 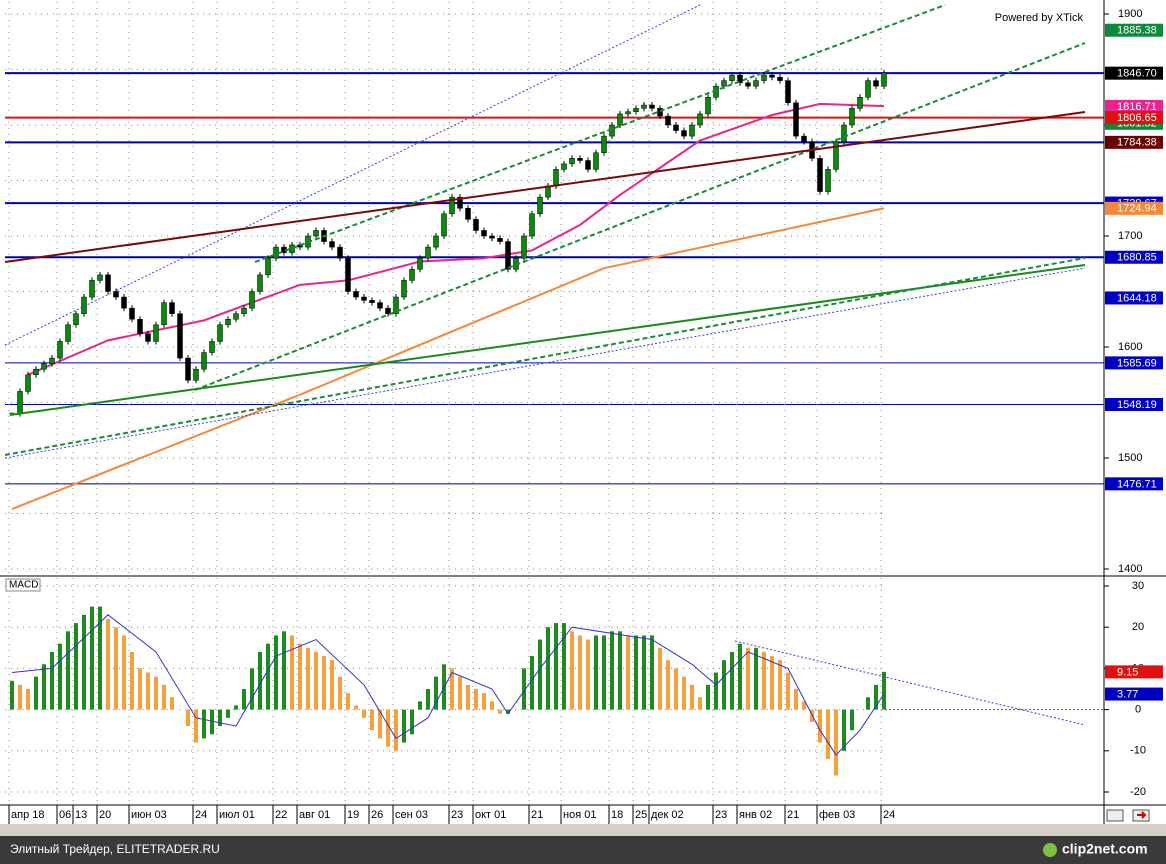 What do you see at coordinates (237, 815) in the screenshot?
I see `x-tick-label: июл 01` at bounding box center [237, 815].